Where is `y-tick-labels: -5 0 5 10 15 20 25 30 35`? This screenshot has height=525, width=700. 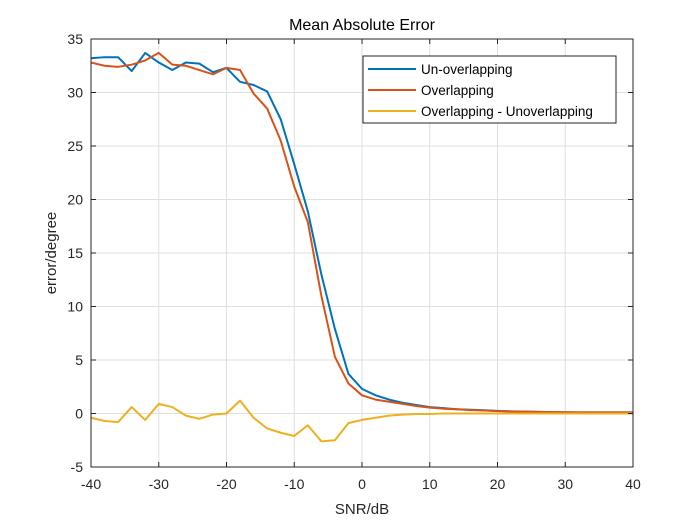
y-tick-labels: -5 0 5 10 15 20 25 30 35 is located at coordinates (75, 253).